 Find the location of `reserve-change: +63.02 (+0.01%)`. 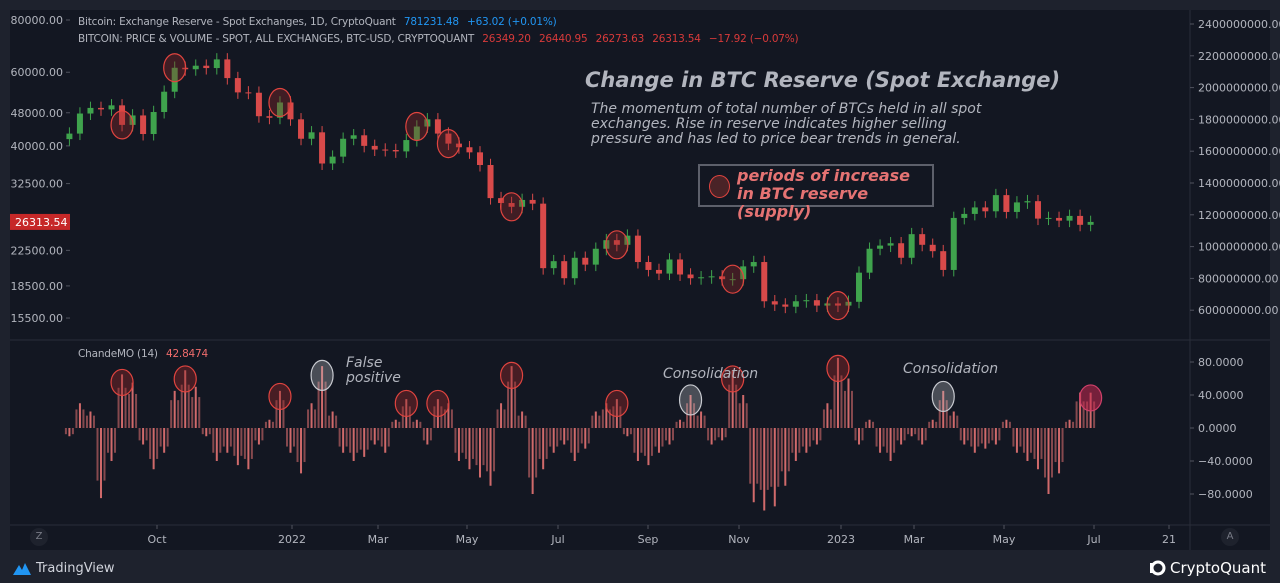

reserve-change: +63.02 (+0.01%) is located at coordinates (511, 22).